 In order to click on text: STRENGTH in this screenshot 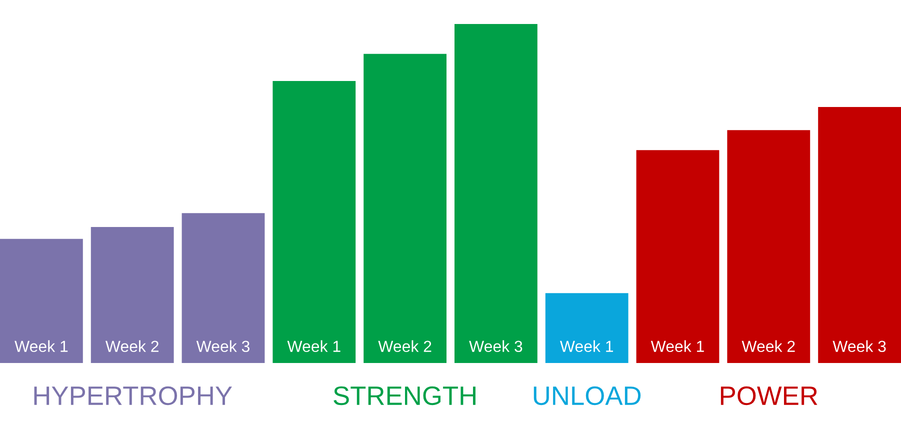, I will do `click(405, 396)`.